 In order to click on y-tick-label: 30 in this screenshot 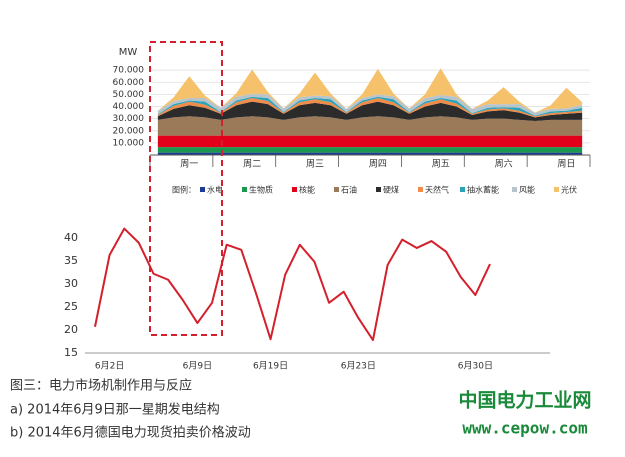, I will do `click(71, 283)`.